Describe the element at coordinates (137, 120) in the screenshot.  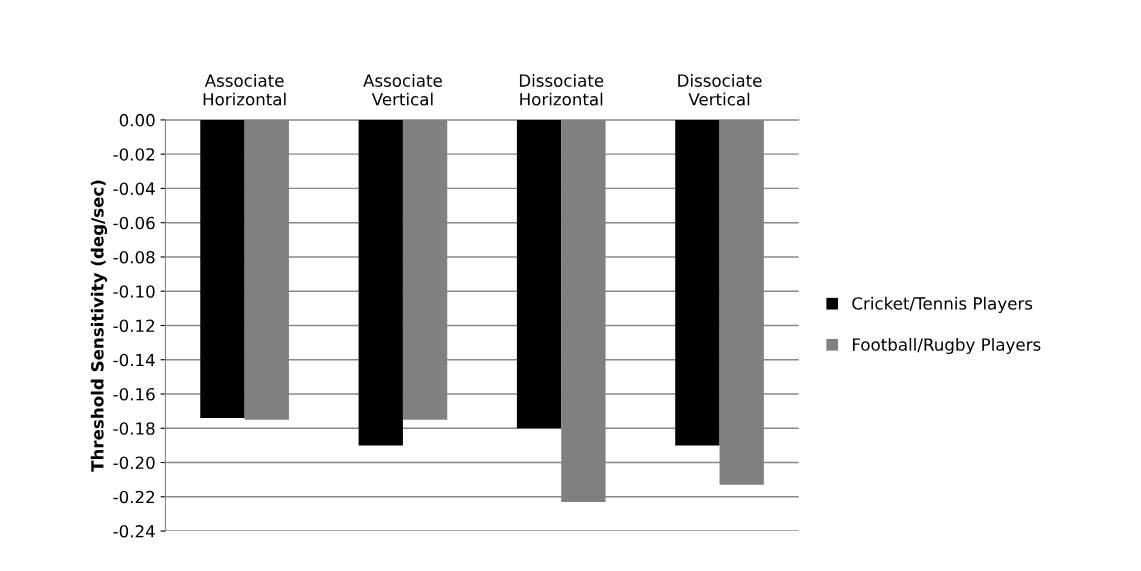
I see `y-tick-label: 0.00` at that location.